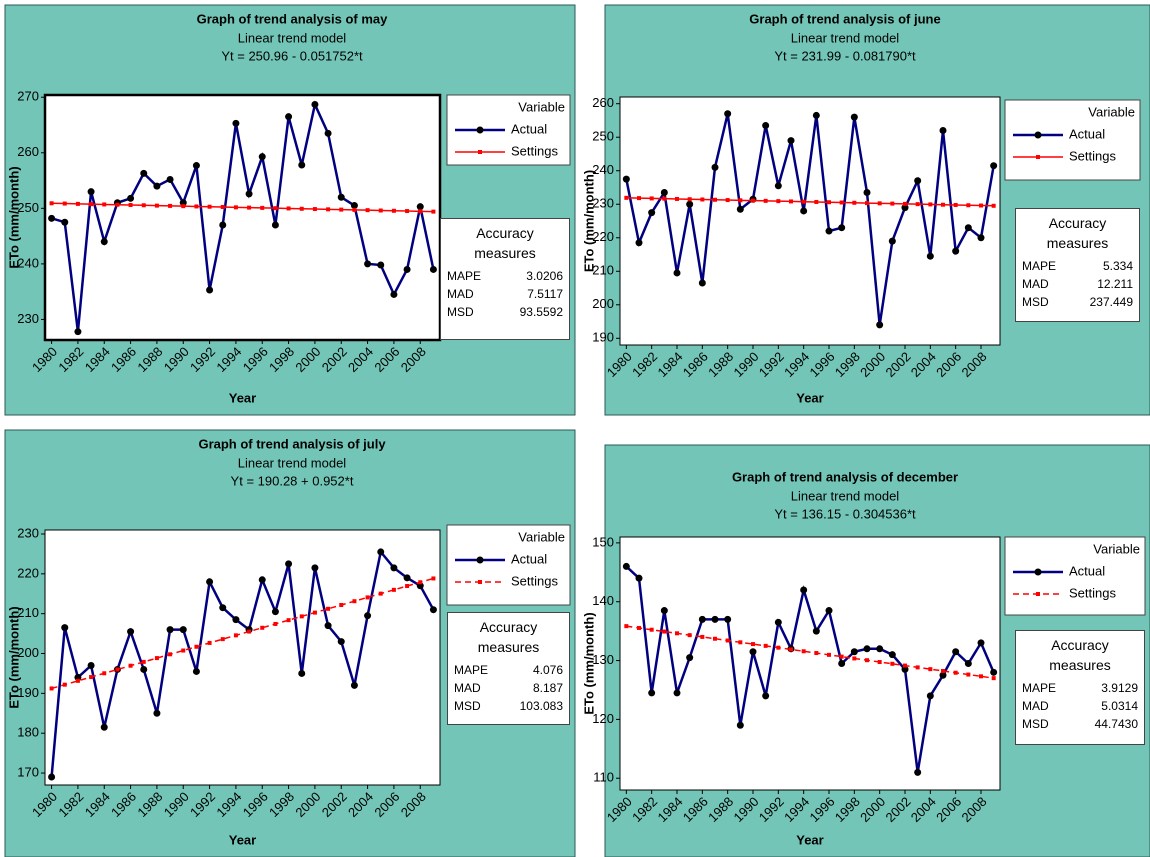  I want to click on y-tick-label: 240, so click(603, 169).